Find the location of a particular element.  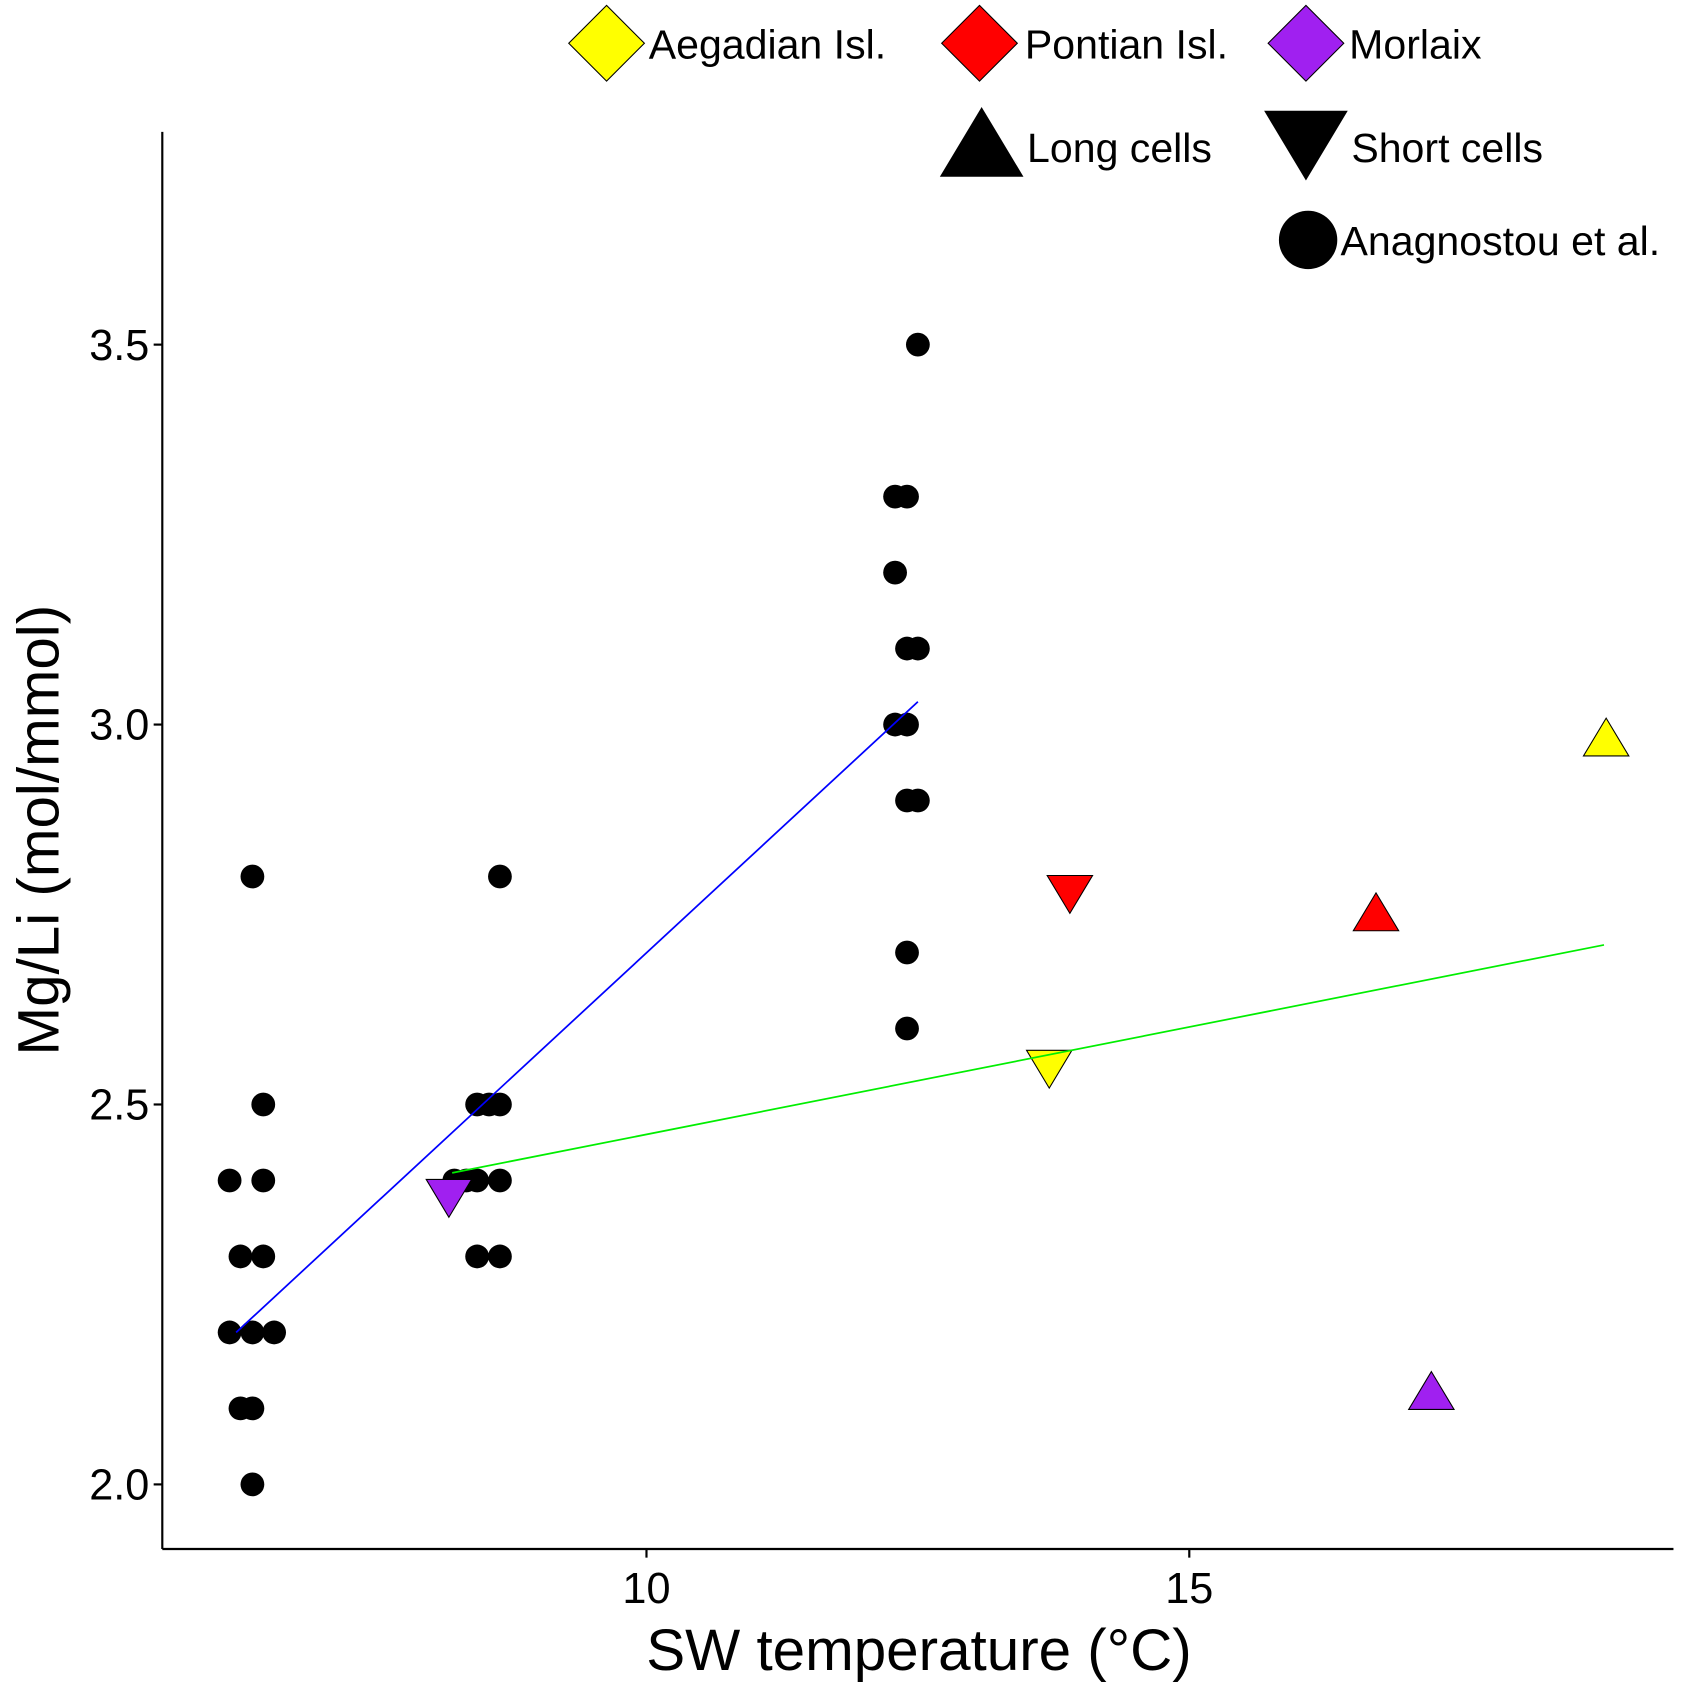

legend-label: Short cells is located at coordinates (1447, 148).